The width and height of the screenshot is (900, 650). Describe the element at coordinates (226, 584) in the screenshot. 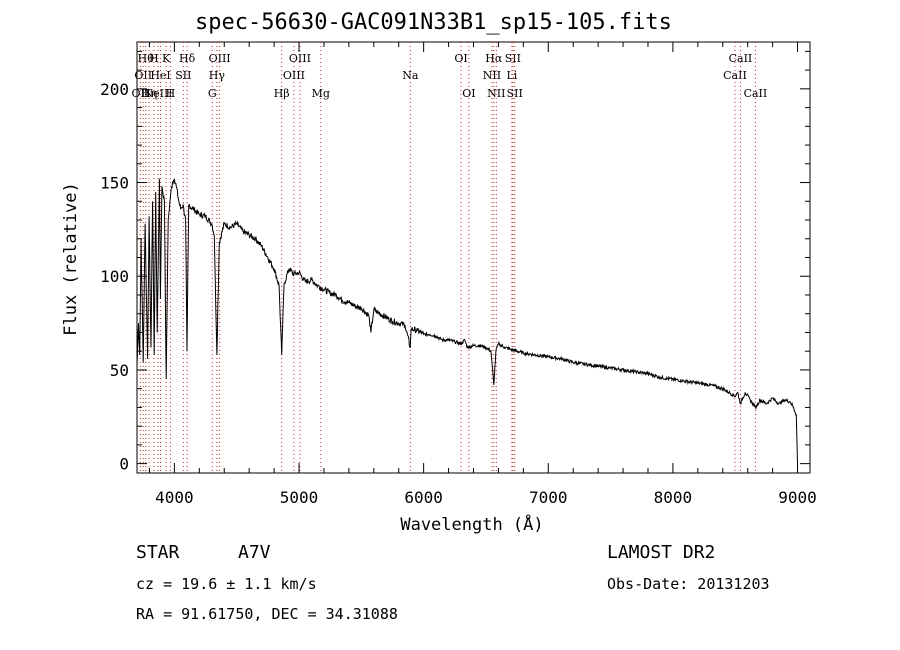

I see `redshift-velocity: cz = 19.6 ± 1.1 km/s` at that location.